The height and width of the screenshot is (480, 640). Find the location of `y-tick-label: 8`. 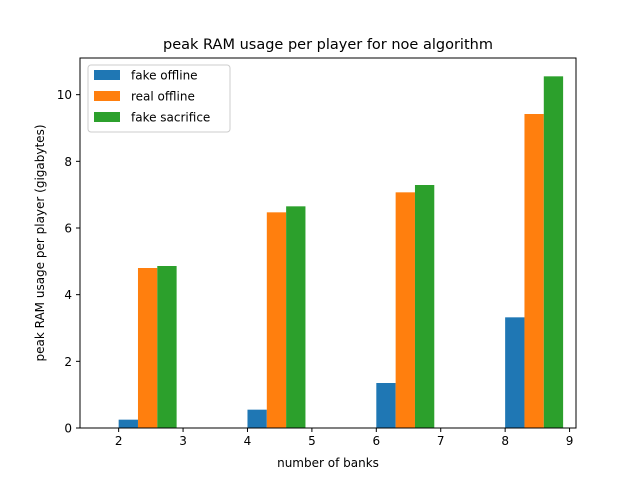

y-tick-label: 8 is located at coordinates (68, 162).